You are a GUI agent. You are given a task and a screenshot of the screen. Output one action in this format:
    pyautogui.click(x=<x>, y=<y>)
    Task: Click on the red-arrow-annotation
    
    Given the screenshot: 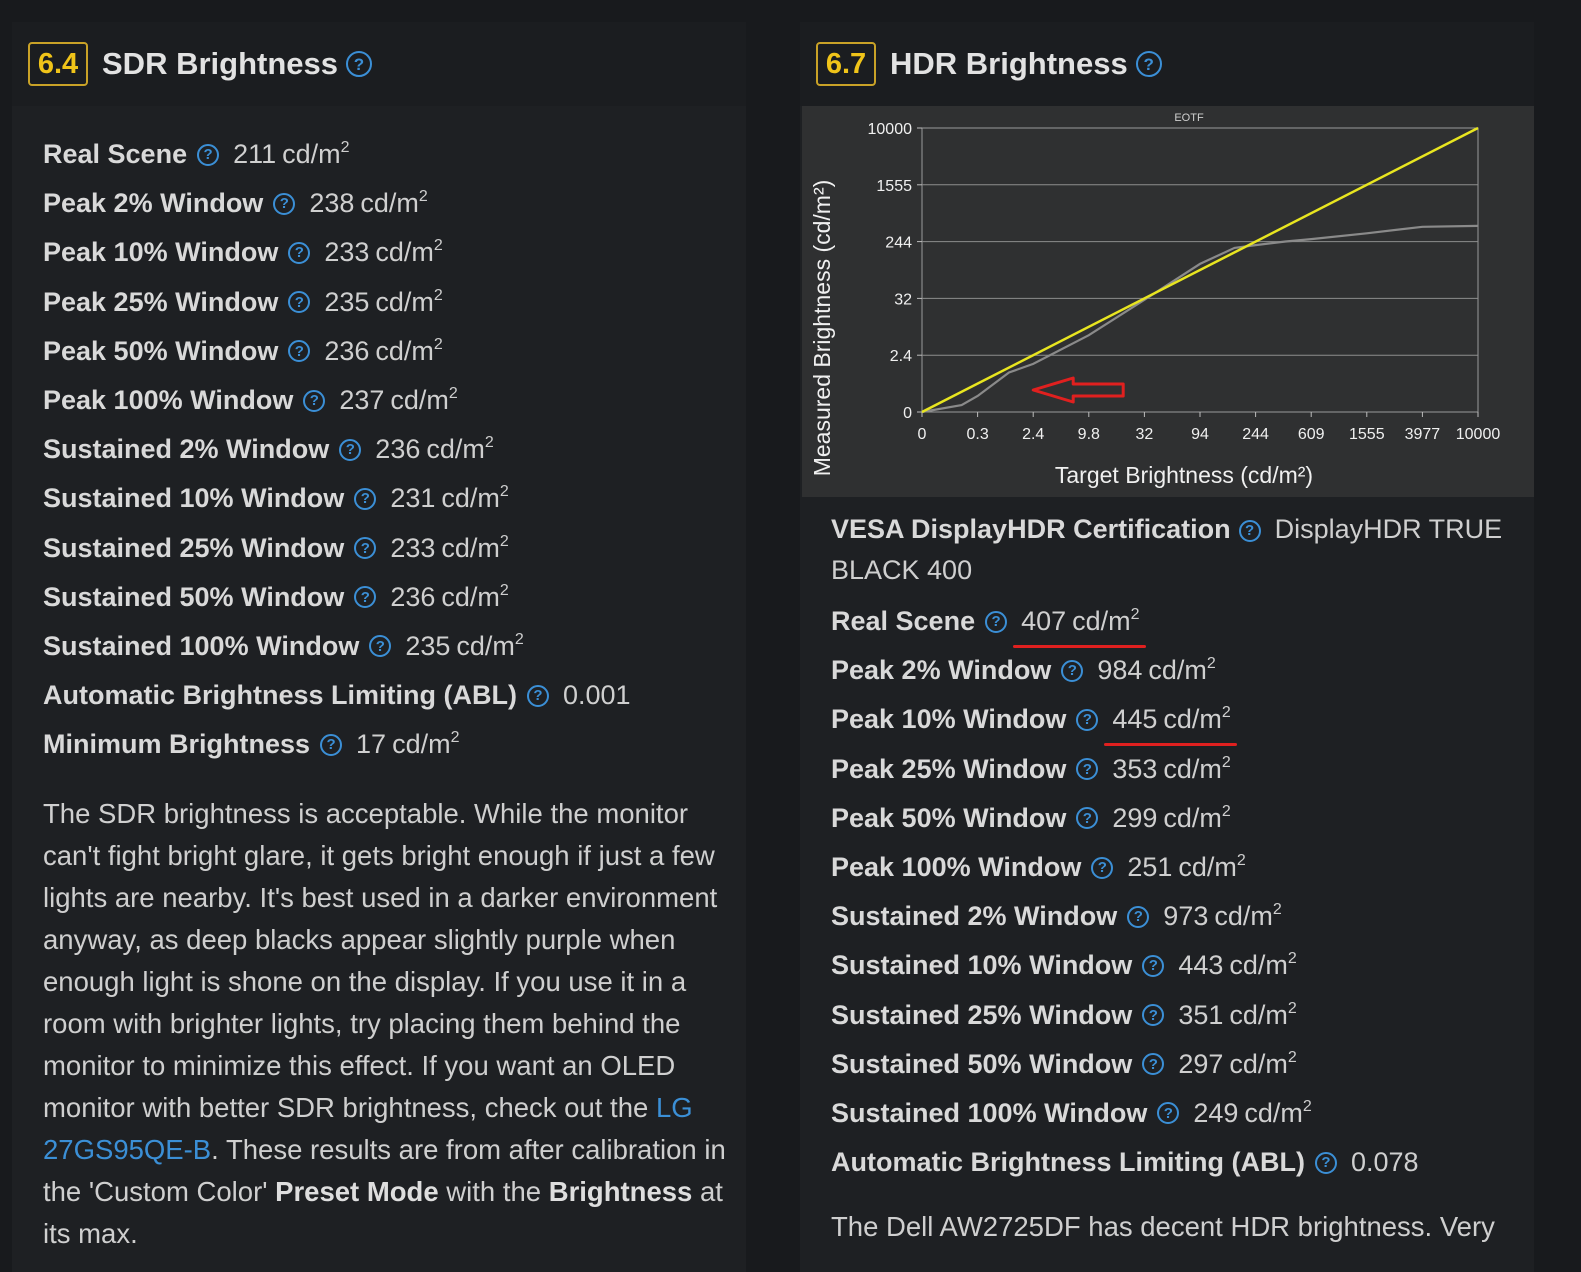 What is the action you would take?
    pyautogui.click(x=1078, y=390)
    